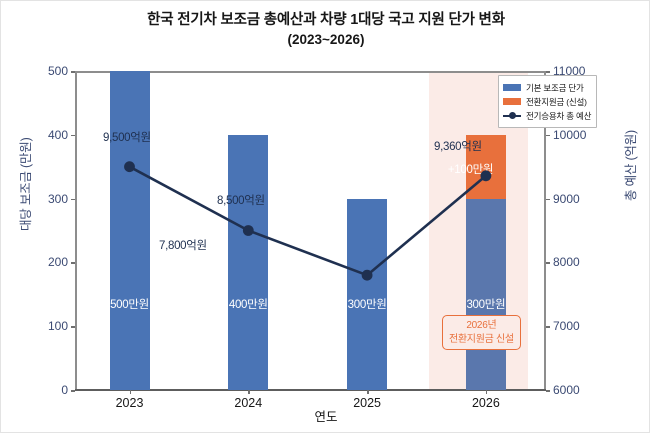  What do you see at coordinates (26, 184) in the screenshot?
I see `y-axis-left-label: 대당 보조금 (만원)` at bounding box center [26, 184].